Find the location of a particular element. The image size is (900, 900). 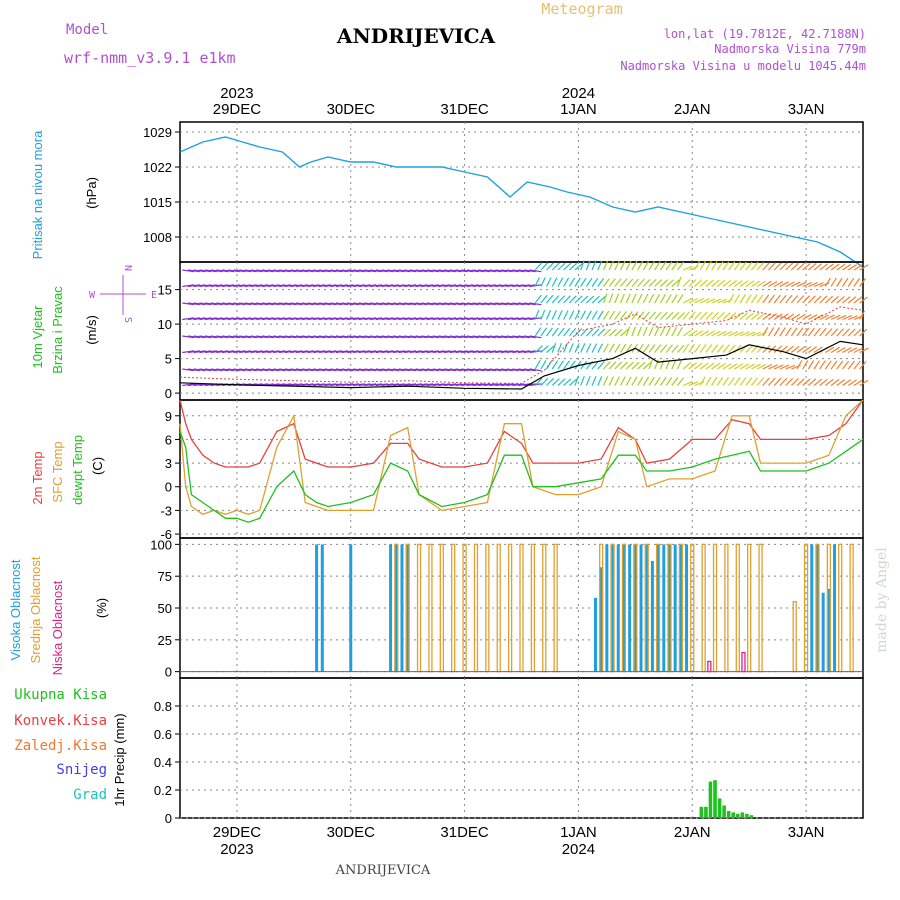

y-tick-label: 1029 is located at coordinates (157, 132).